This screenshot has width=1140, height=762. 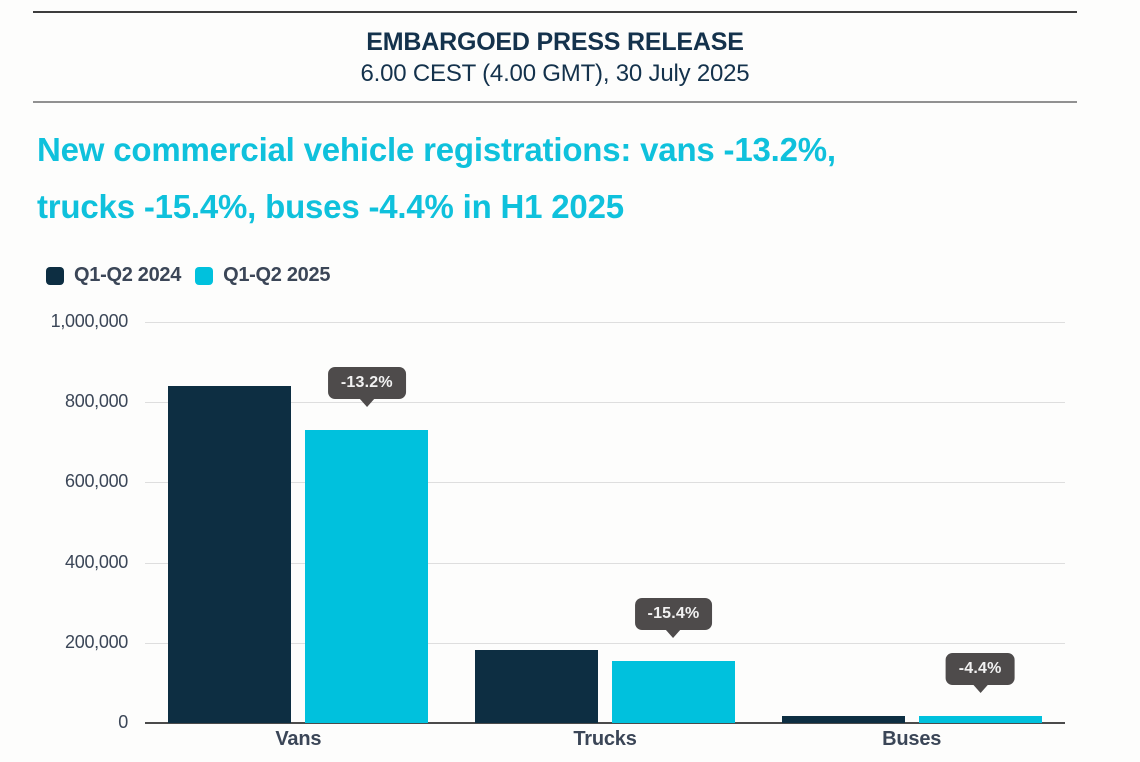 I want to click on header-top-rule, so click(x=555, y=12).